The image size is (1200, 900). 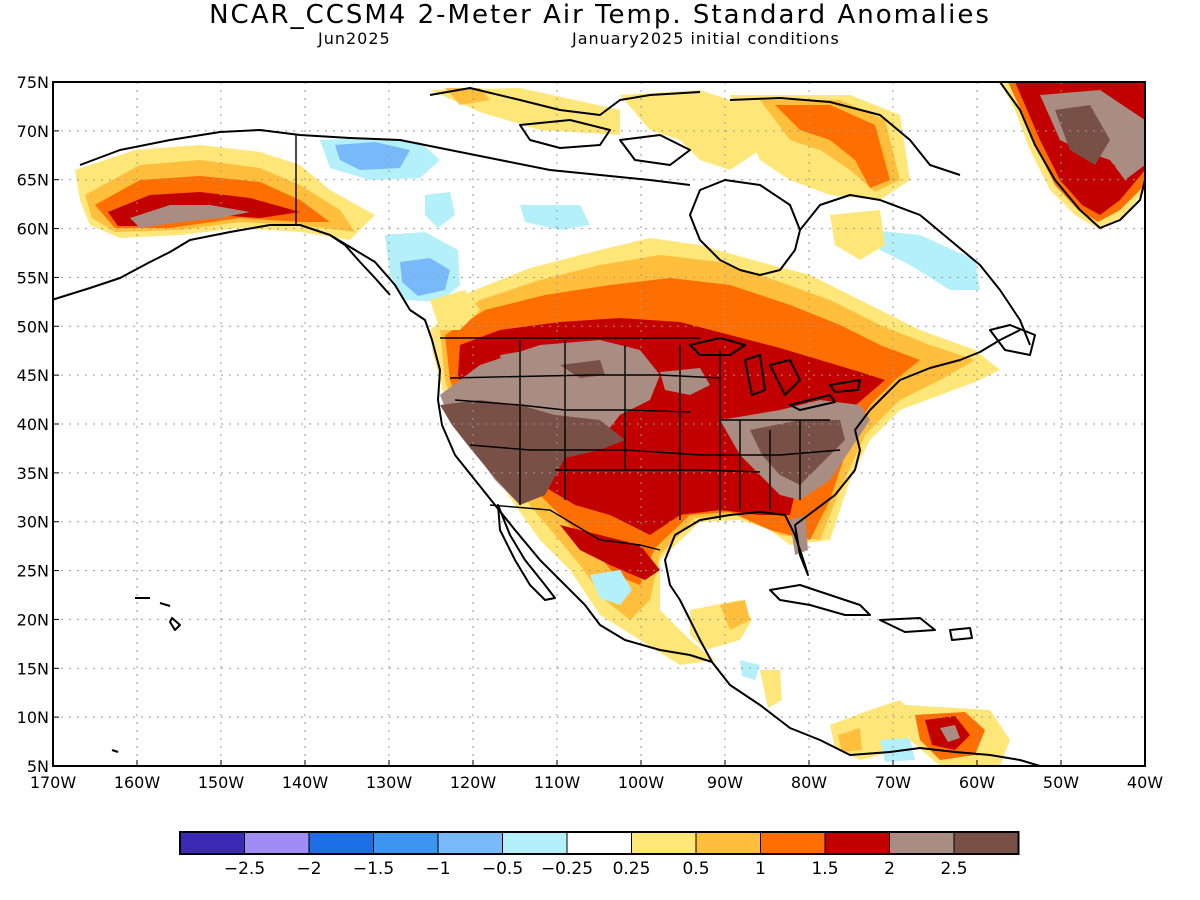 What do you see at coordinates (221, 782) in the screenshot?
I see `lon-tick-label: 150W` at bounding box center [221, 782].